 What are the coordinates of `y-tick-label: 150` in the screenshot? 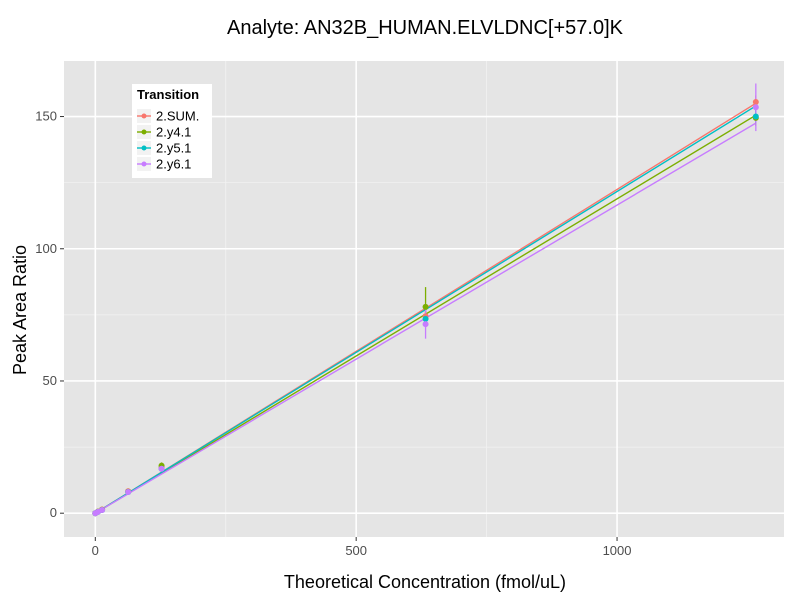 It's located at (46, 116).